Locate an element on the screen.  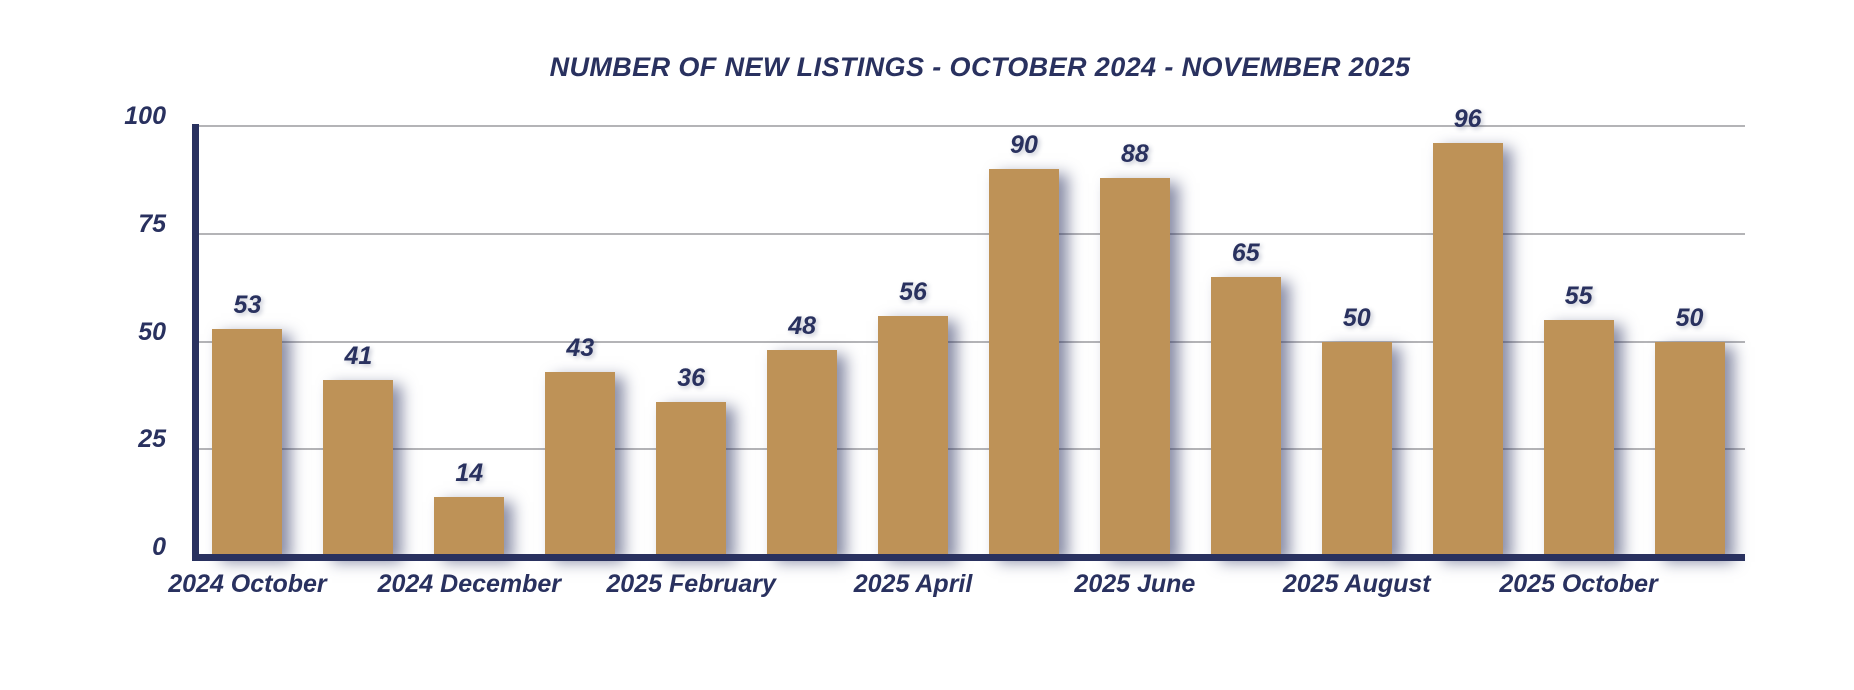
y-tick-label-0: 0 is located at coordinates (159, 547).